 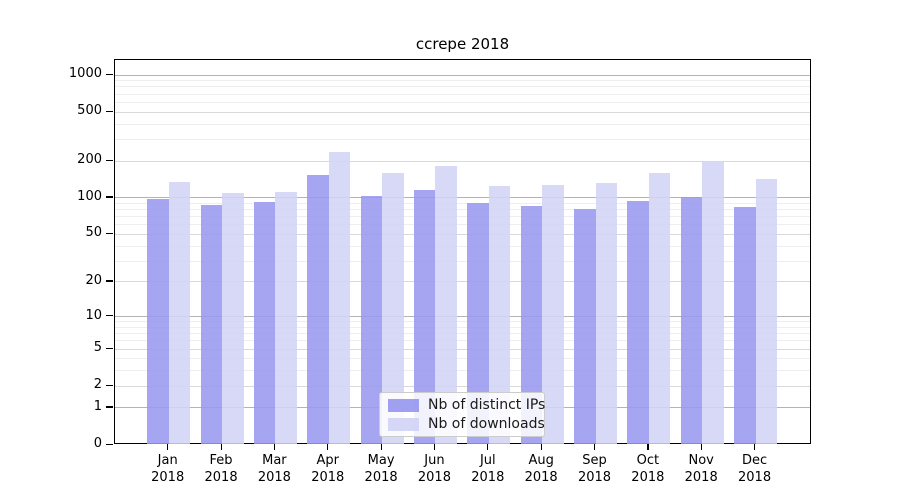 What do you see at coordinates (487, 405) in the screenshot?
I see `legend-label-distinct-ips: Nb of distinct IPs` at bounding box center [487, 405].